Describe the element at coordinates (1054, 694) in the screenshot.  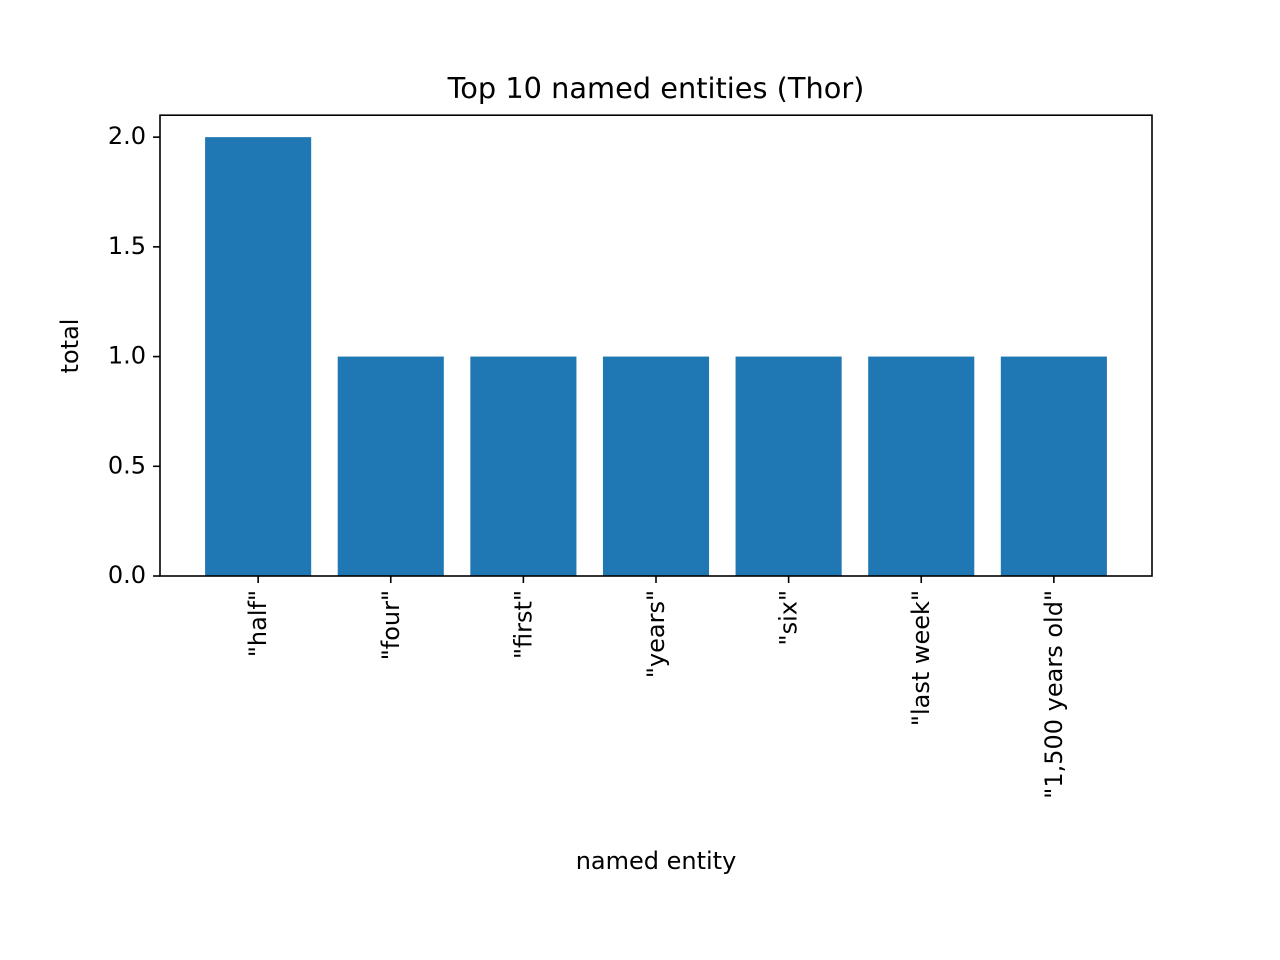
I see `x-tick-label: "1,500 years old"` at that location.